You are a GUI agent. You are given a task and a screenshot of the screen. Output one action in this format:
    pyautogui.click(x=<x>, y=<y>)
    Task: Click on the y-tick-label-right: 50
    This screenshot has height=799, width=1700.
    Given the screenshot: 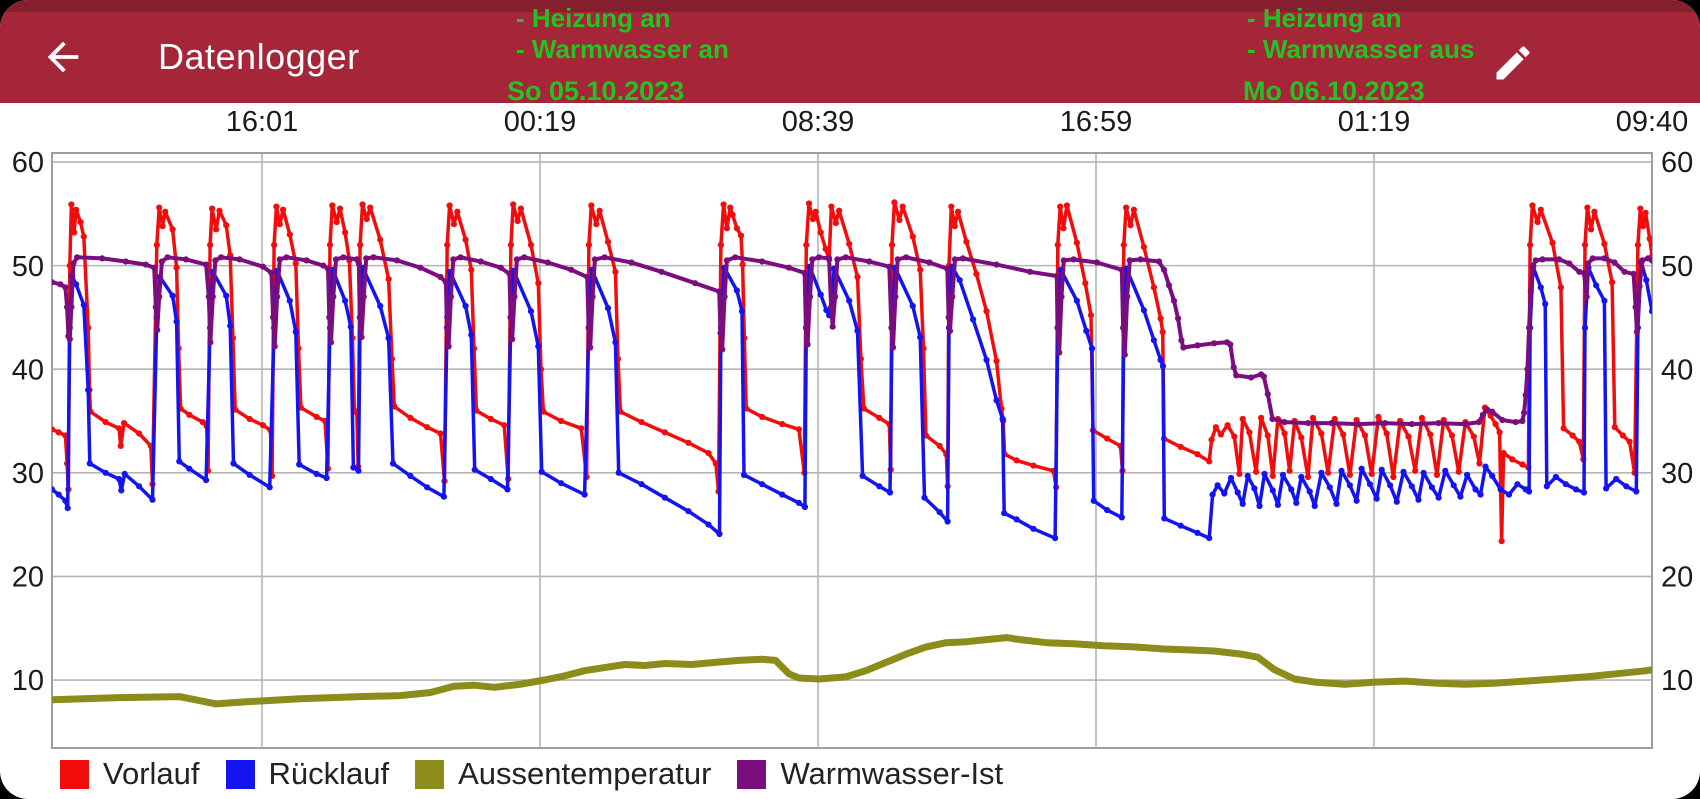 What is the action you would take?
    pyautogui.click(x=1677, y=267)
    